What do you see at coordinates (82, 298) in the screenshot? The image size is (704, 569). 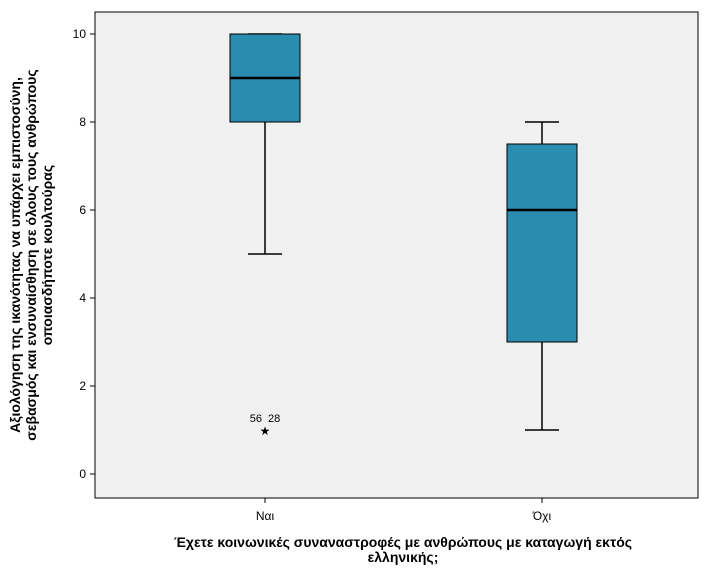 I see `y-tick-label: 4` at bounding box center [82, 298].